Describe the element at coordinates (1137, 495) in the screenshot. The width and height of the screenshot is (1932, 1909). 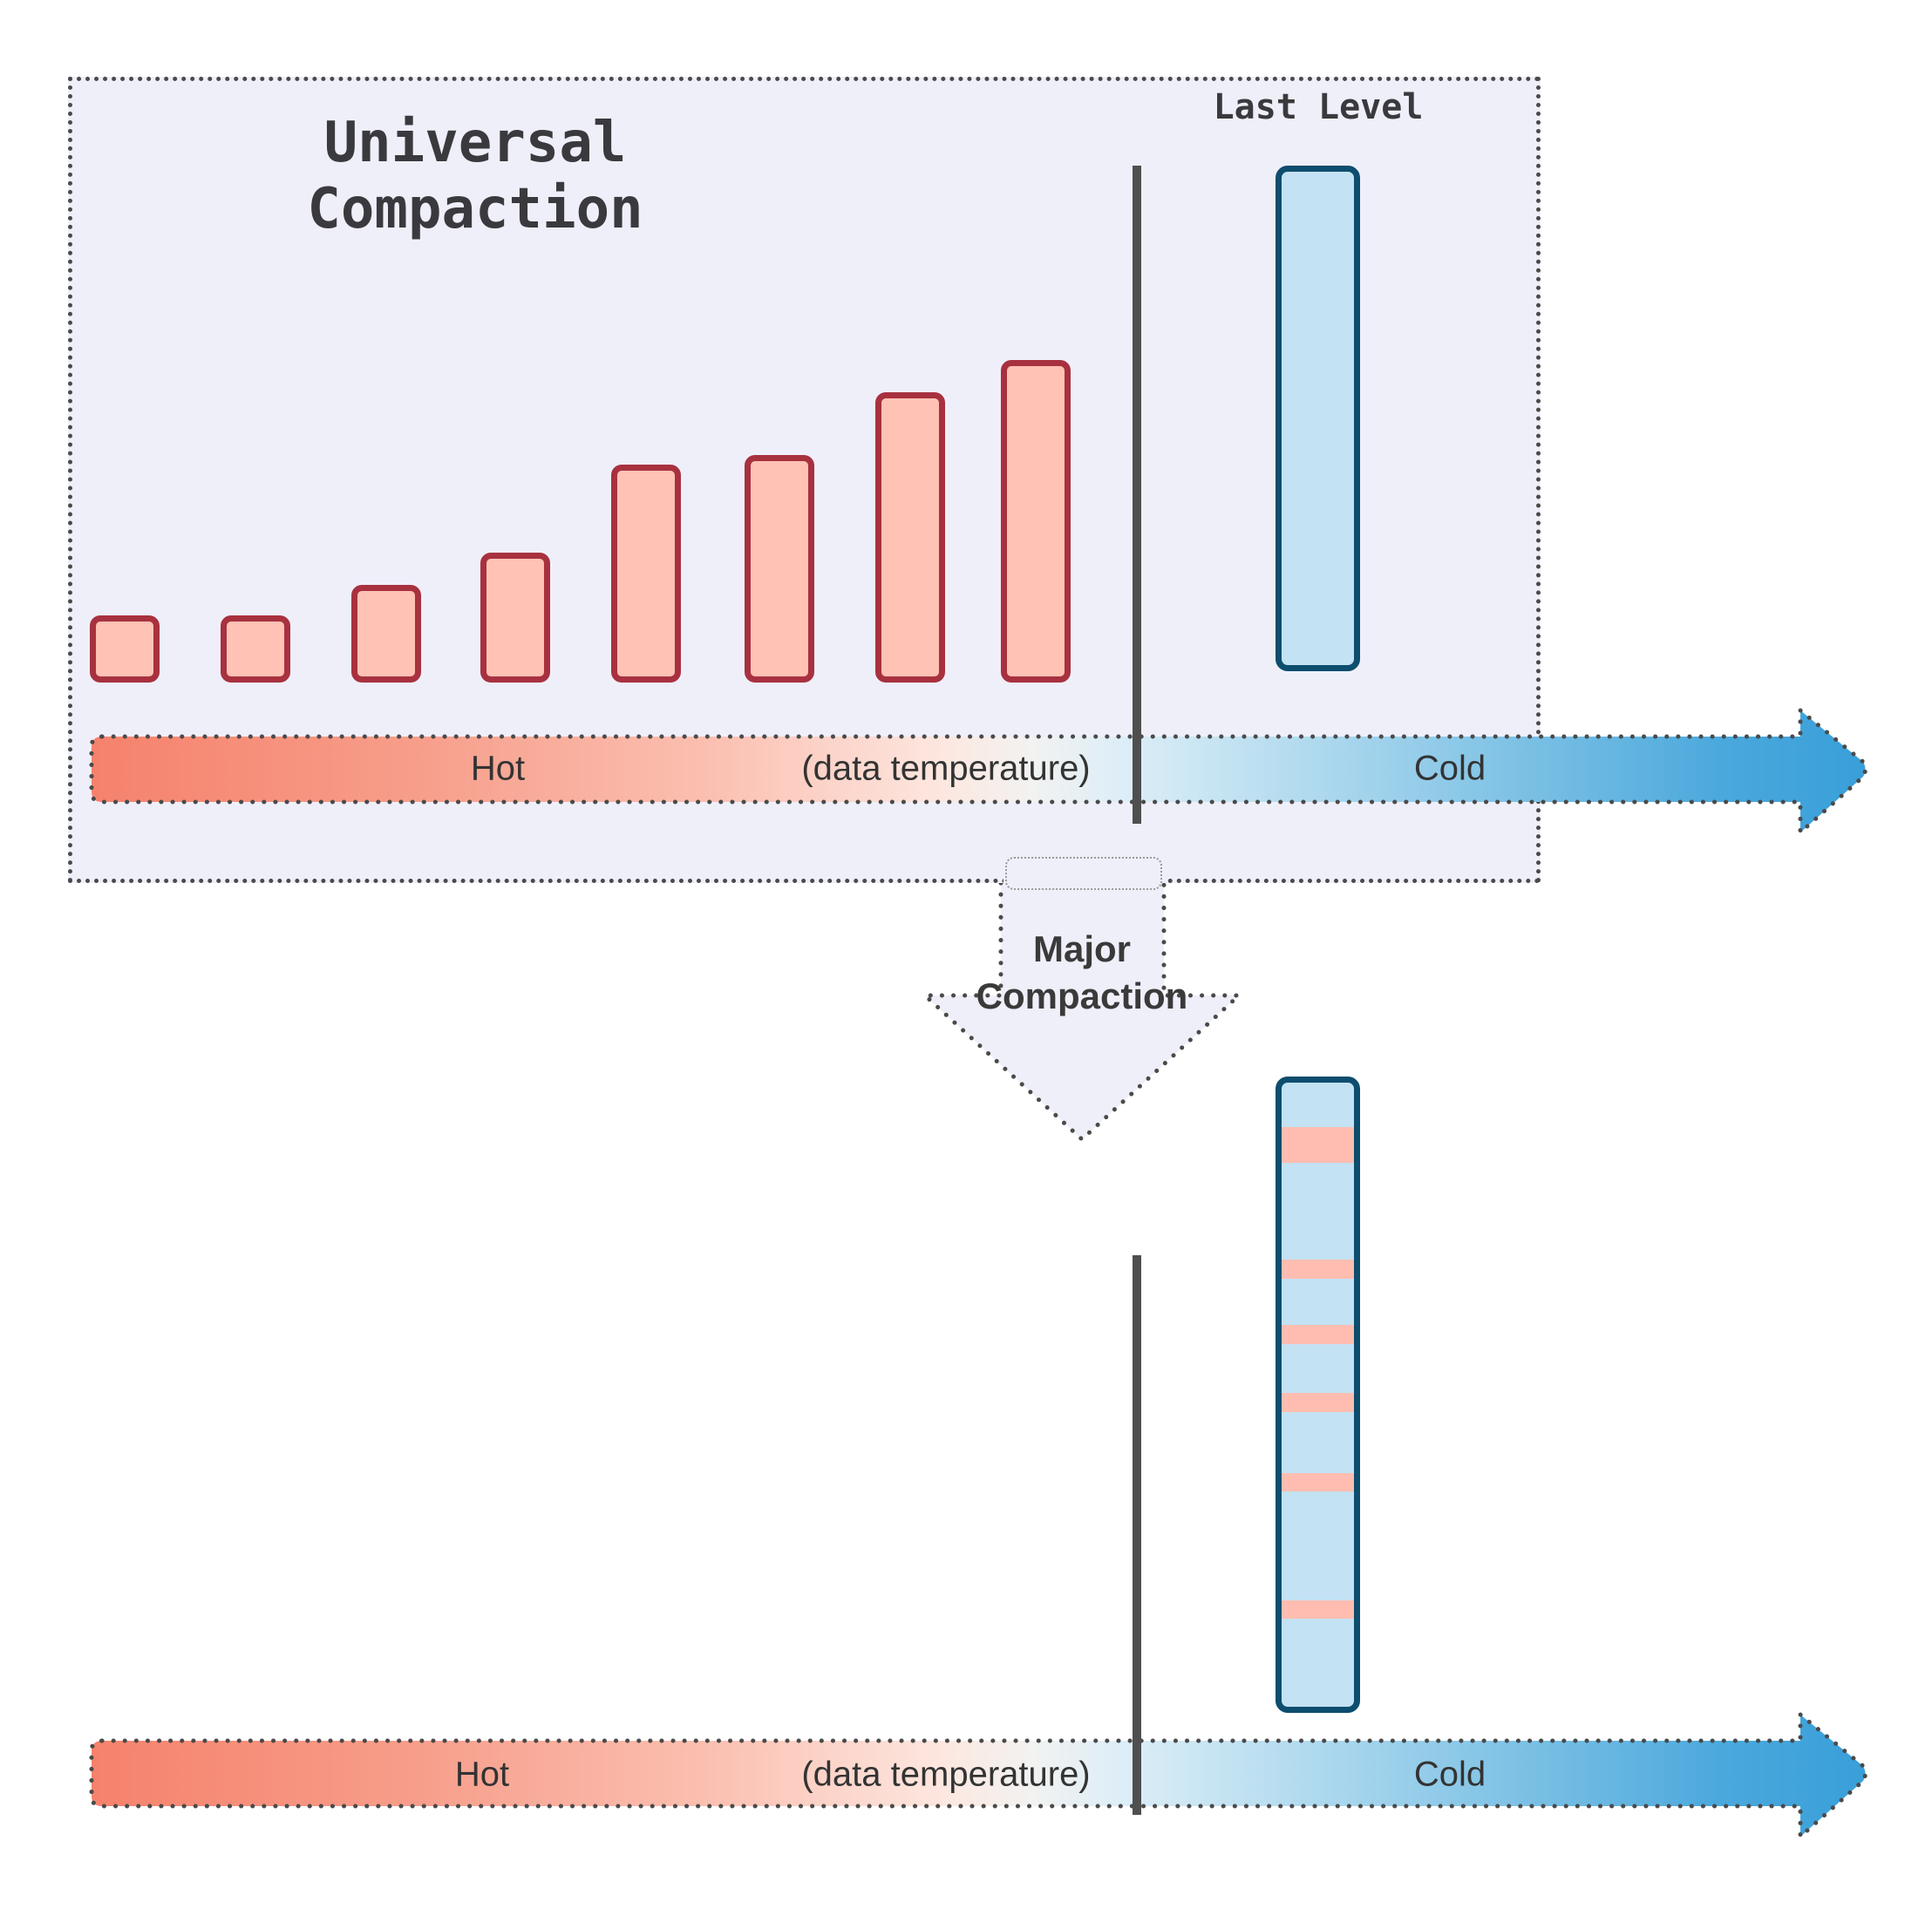
I see `temperature-divider-line-top` at that location.